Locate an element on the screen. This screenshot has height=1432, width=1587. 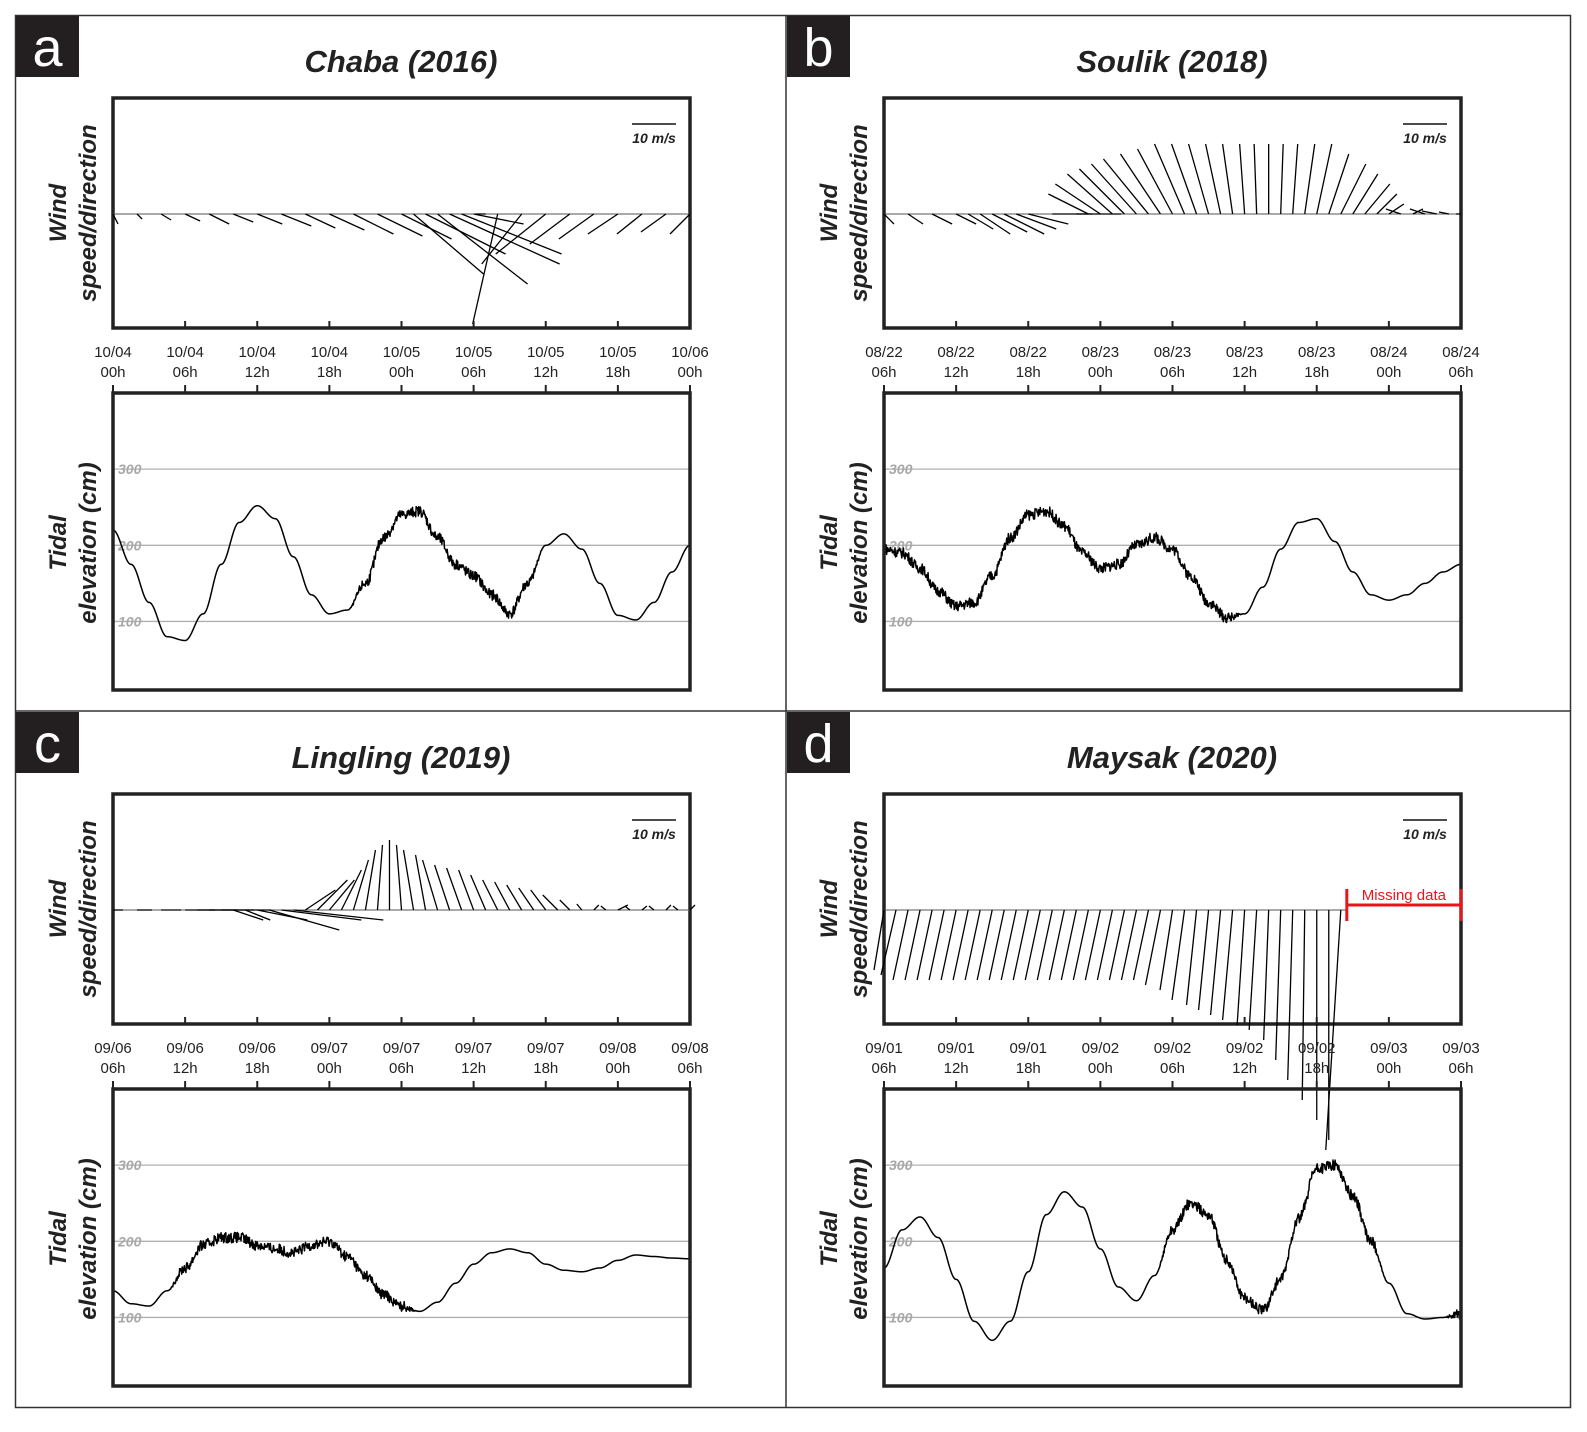
wind-ylabel-line2: speed/direction is located at coordinates (88, 212).